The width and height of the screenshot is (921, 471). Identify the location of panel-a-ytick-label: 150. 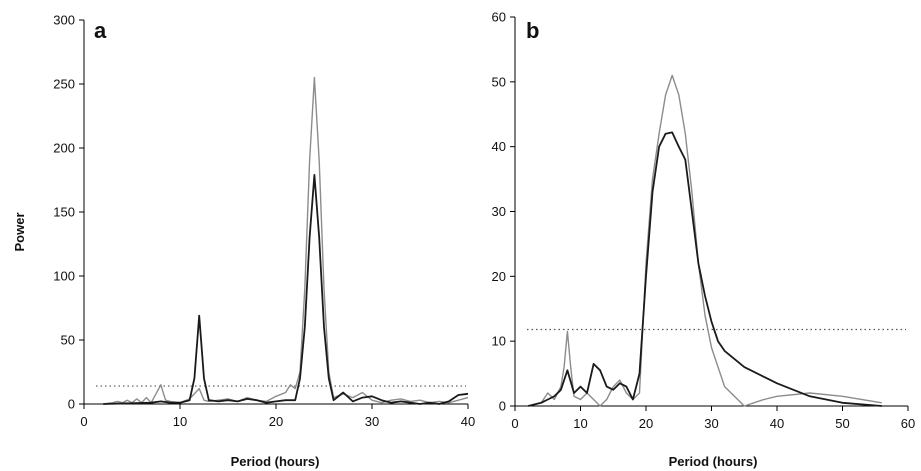
(64, 212).